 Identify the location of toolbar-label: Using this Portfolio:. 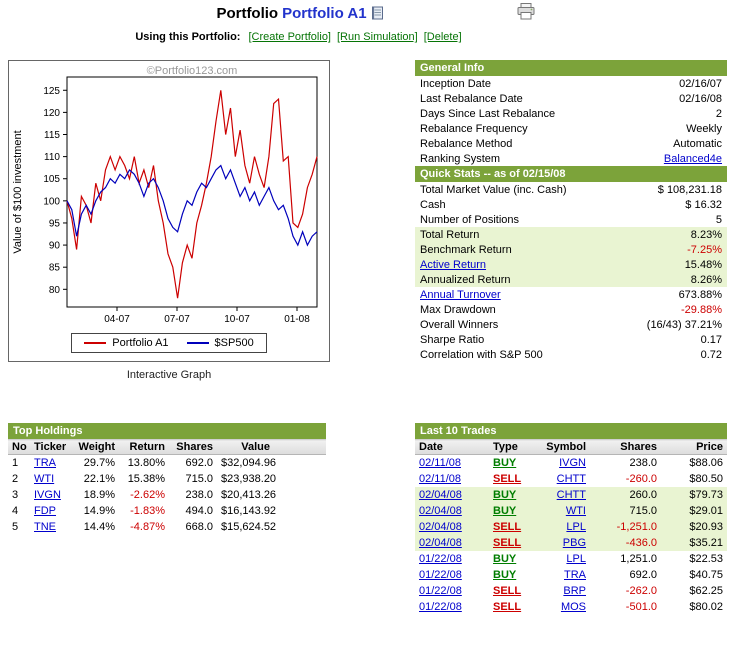
(188, 37).